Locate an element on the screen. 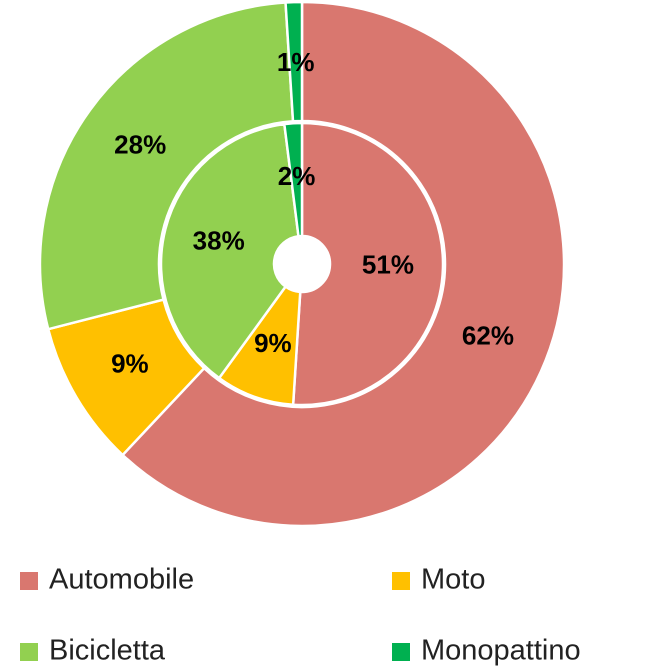 This screenshot has height=670, width=661. legend-label: Monopattino is located at coordinates (501, 651).